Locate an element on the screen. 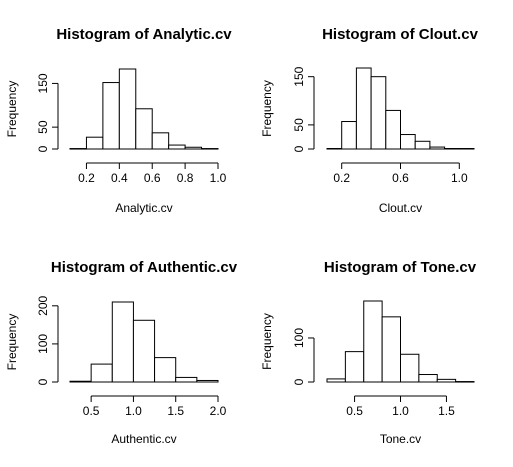 The image size is (513, 467). chart-title: Histogram of Analytic.cv is located at coordinates (144, 34).